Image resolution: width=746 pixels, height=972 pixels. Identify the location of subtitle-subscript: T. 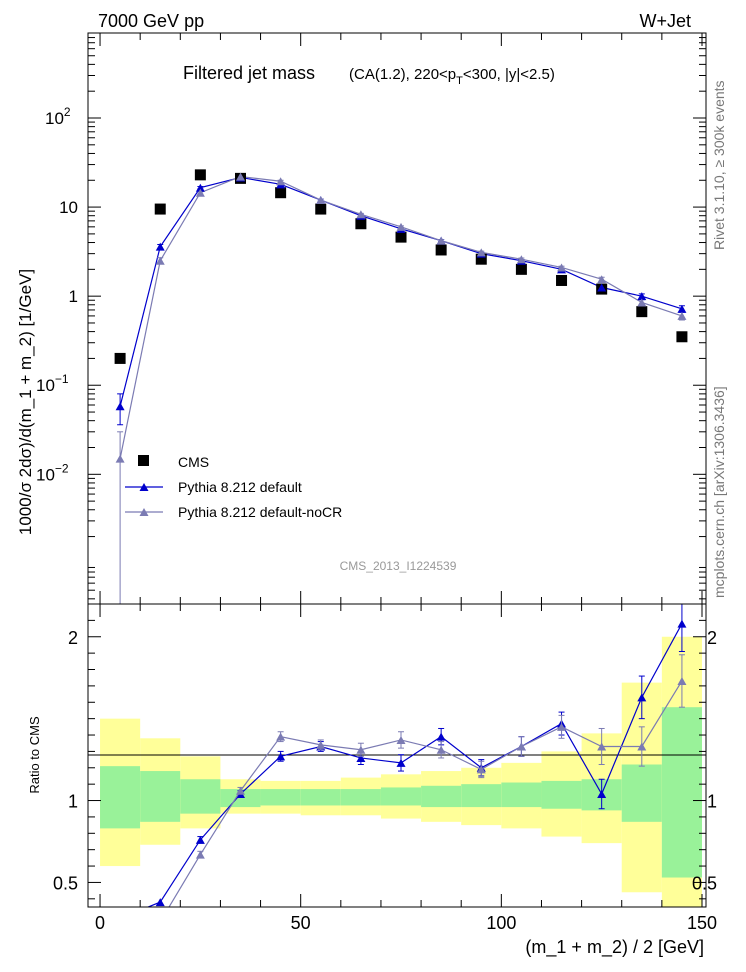
(459, 81).